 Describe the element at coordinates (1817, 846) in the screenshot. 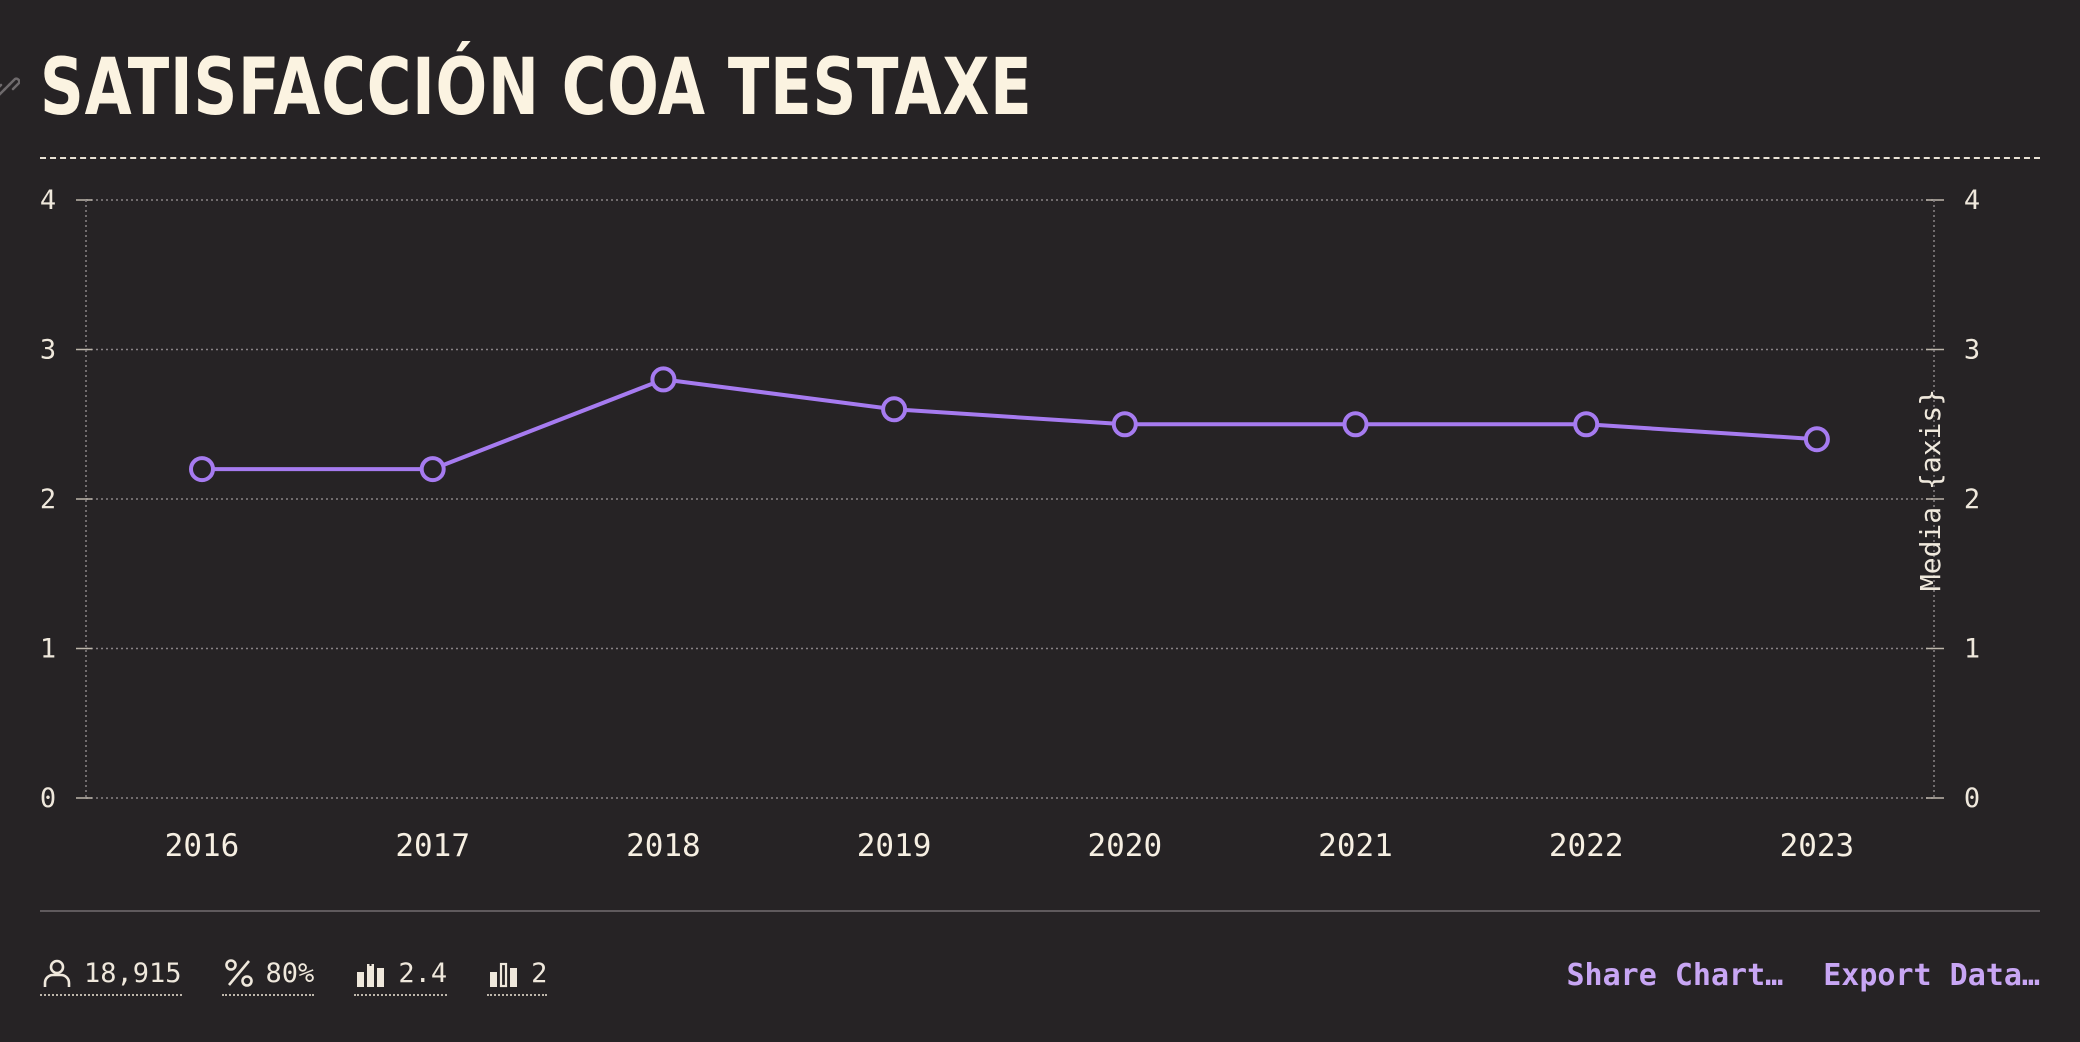

I see `x-tick-label: 2023` at that location.